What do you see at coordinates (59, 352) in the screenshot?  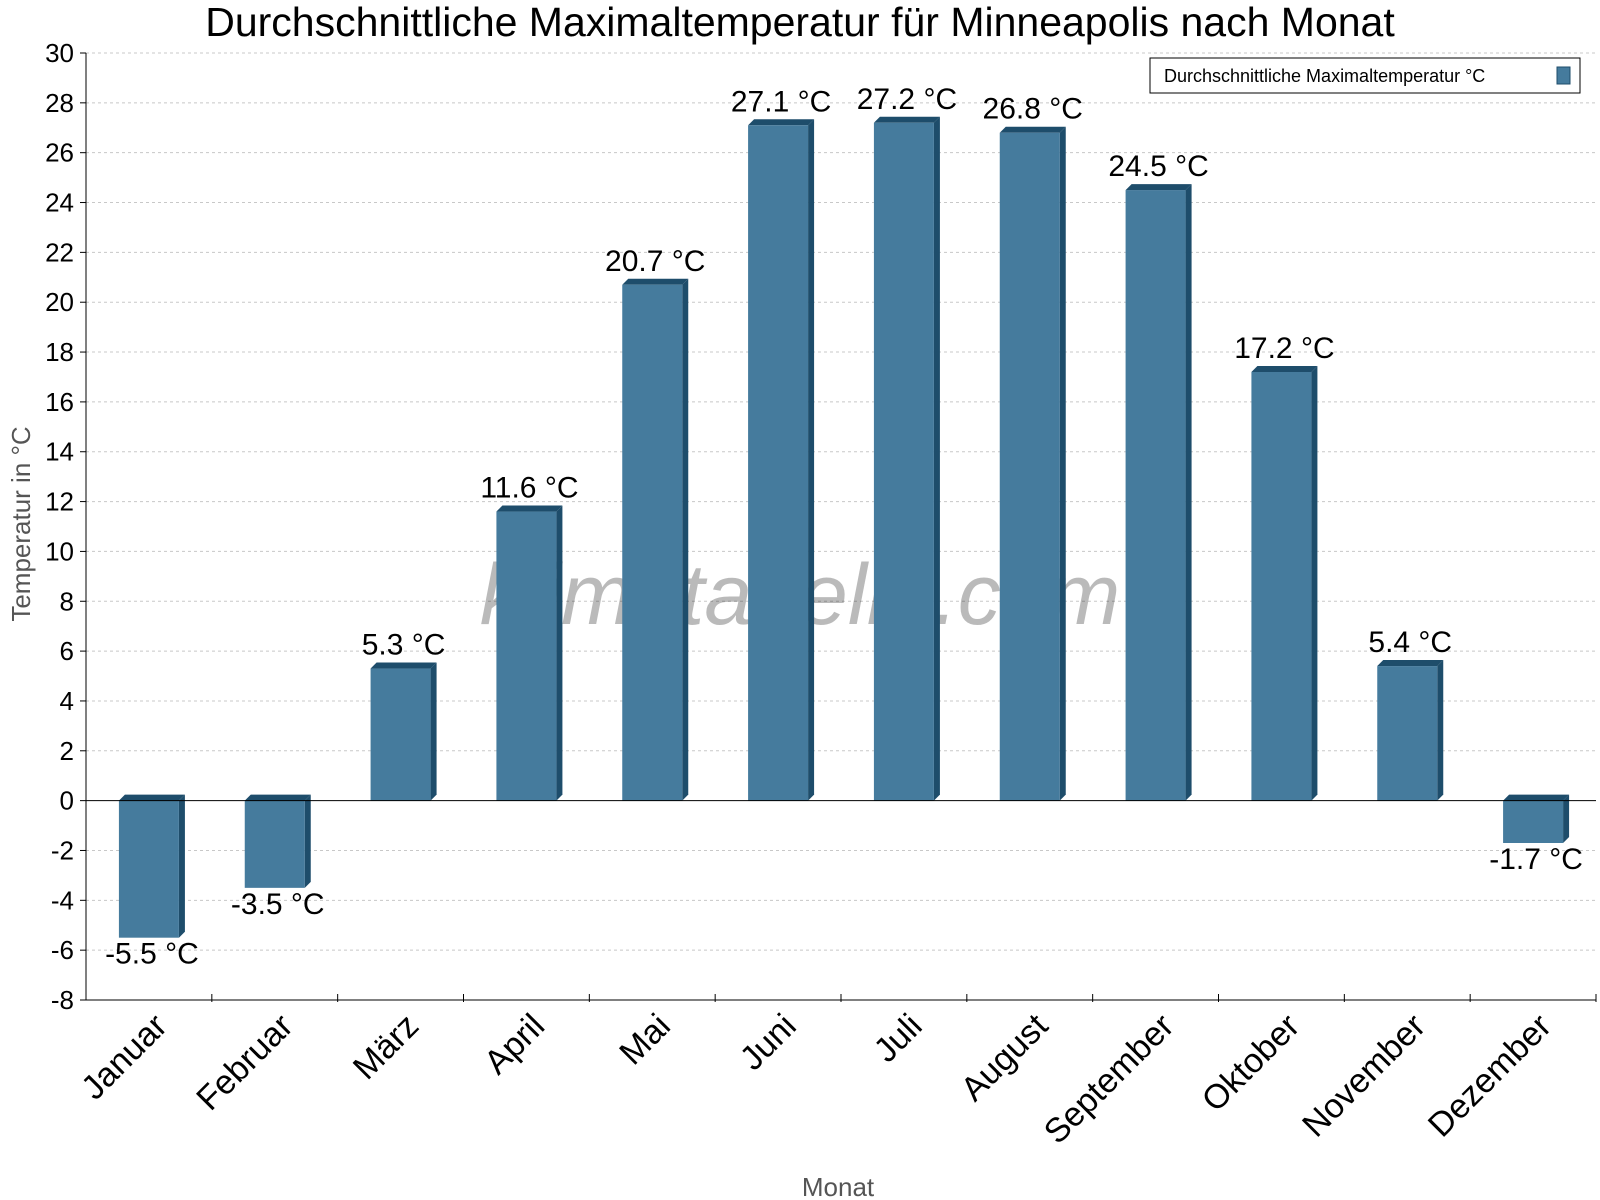 I see `y-tick-label: 18` at bounding box center [59, 352].